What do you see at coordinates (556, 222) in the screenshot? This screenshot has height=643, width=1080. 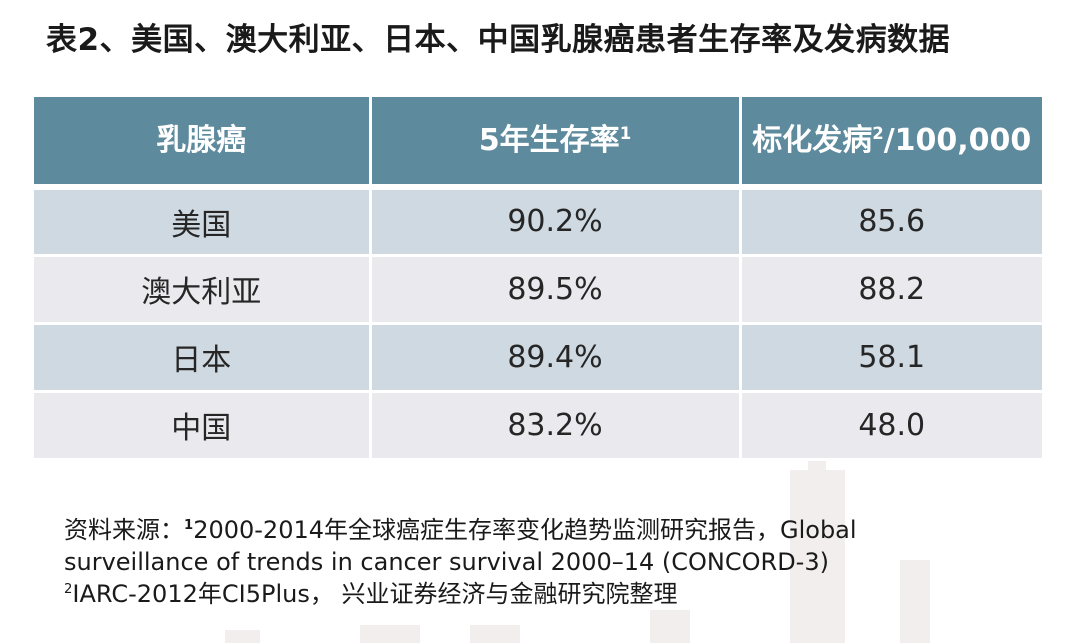 I see `cell-survival: 90.2%` at bounding box center [556, 222].